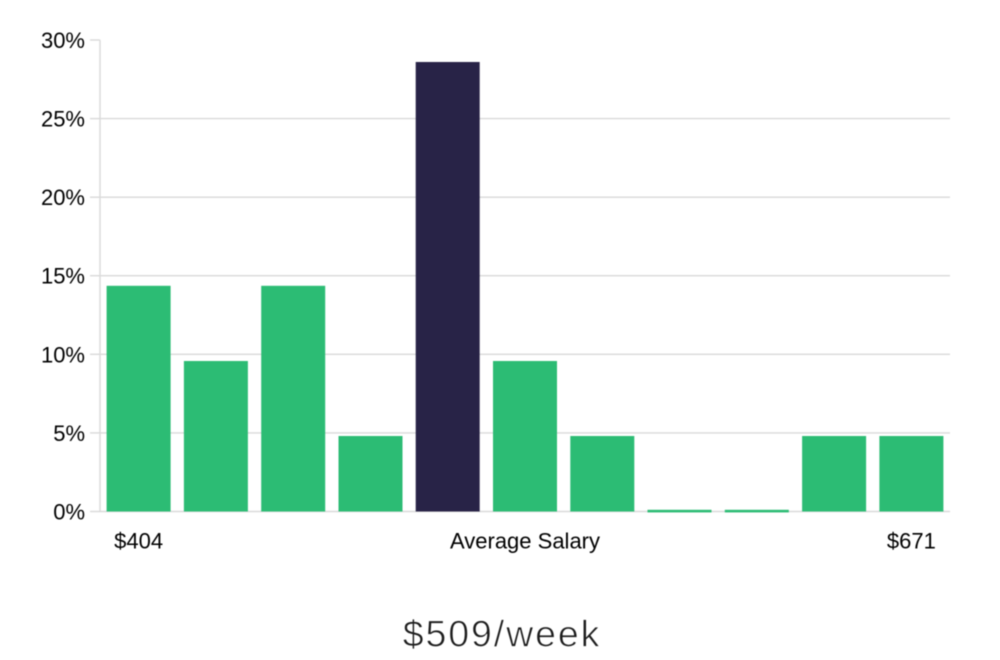 The width and height of the screenshot is (1000, 660). Describe the element at coordinates (63, 197) in the screenshot. I see `svg-text: 20%` at that location.